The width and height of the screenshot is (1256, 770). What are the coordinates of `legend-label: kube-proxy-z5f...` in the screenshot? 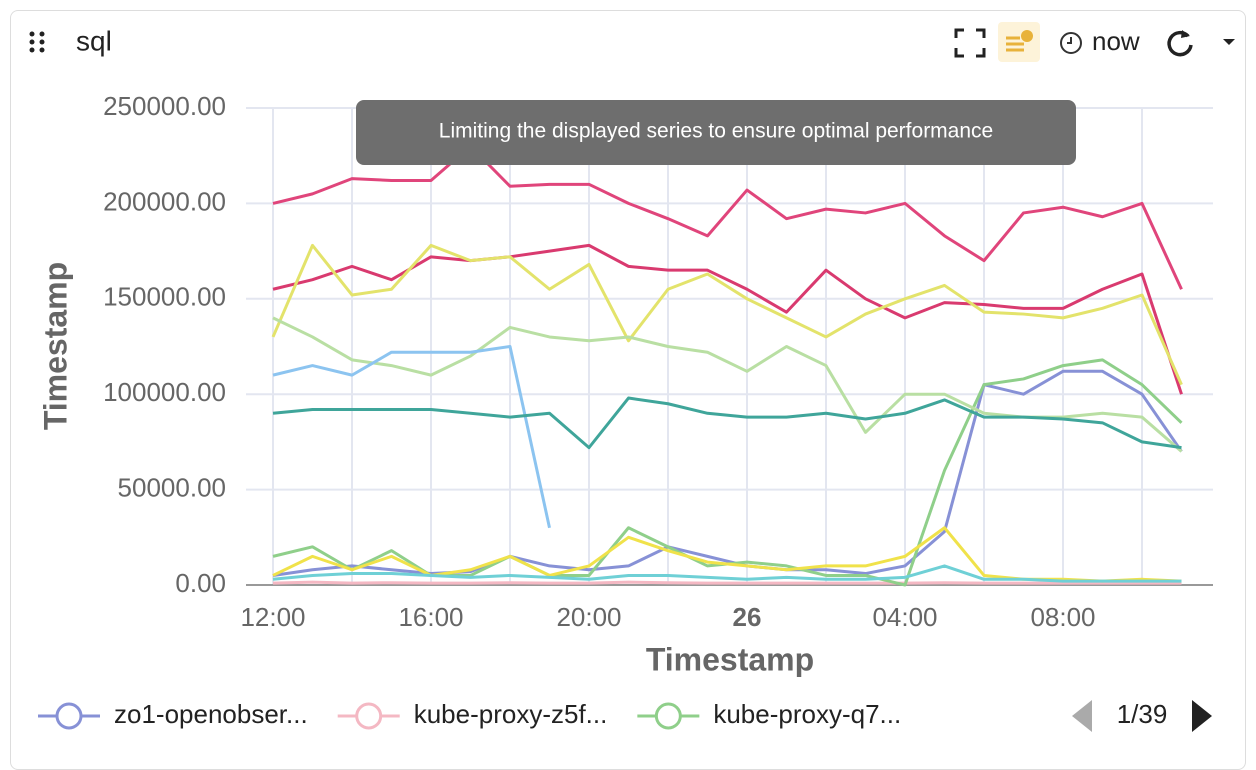 It's located at (511, 714).